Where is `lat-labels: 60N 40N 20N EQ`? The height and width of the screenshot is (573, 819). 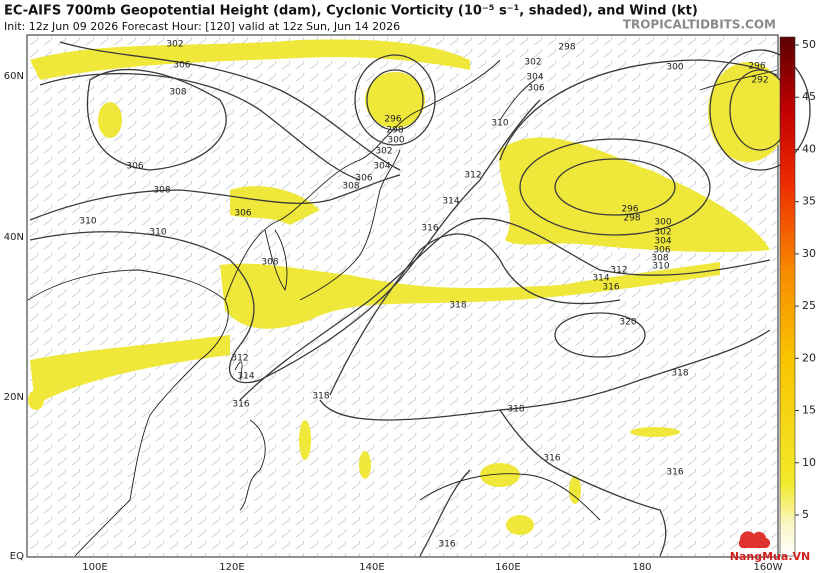 lat-labels: 60N 40N 20N EQ is located at coordinates (14, 316).